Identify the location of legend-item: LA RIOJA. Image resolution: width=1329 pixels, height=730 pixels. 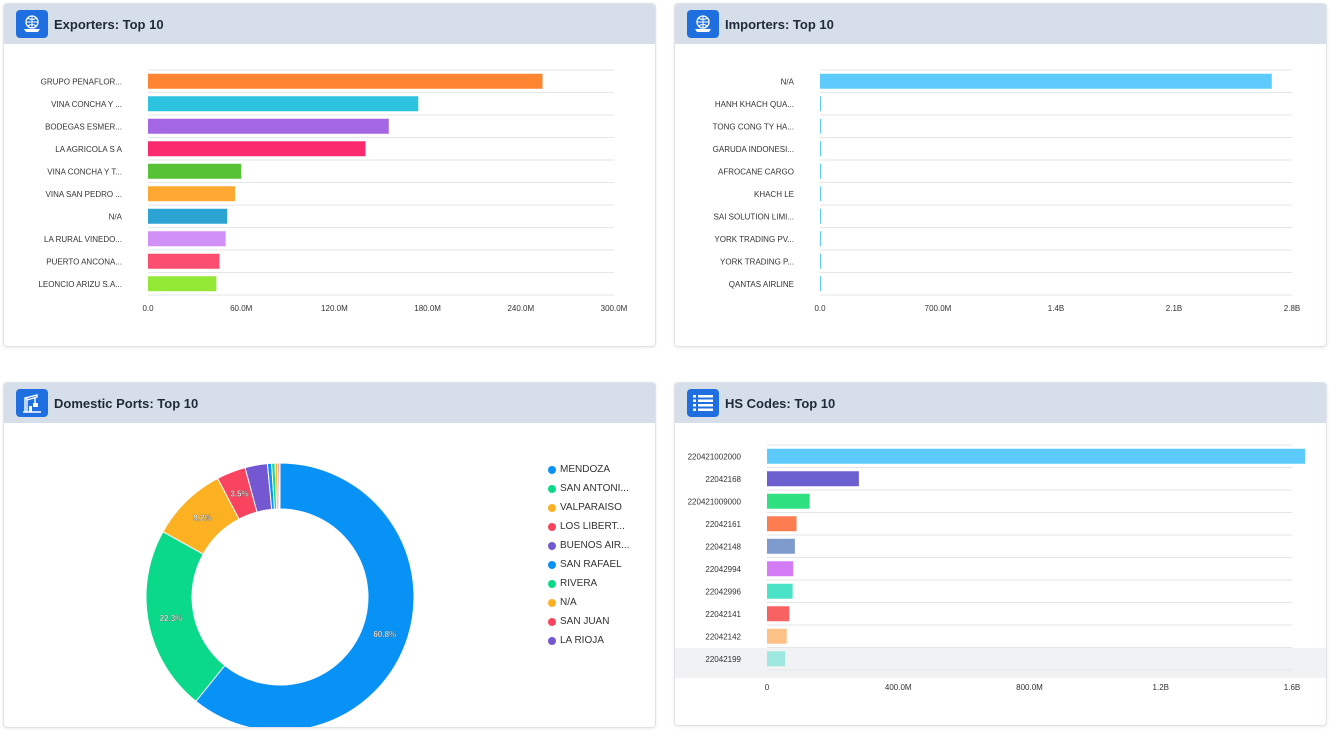
(588, 640).